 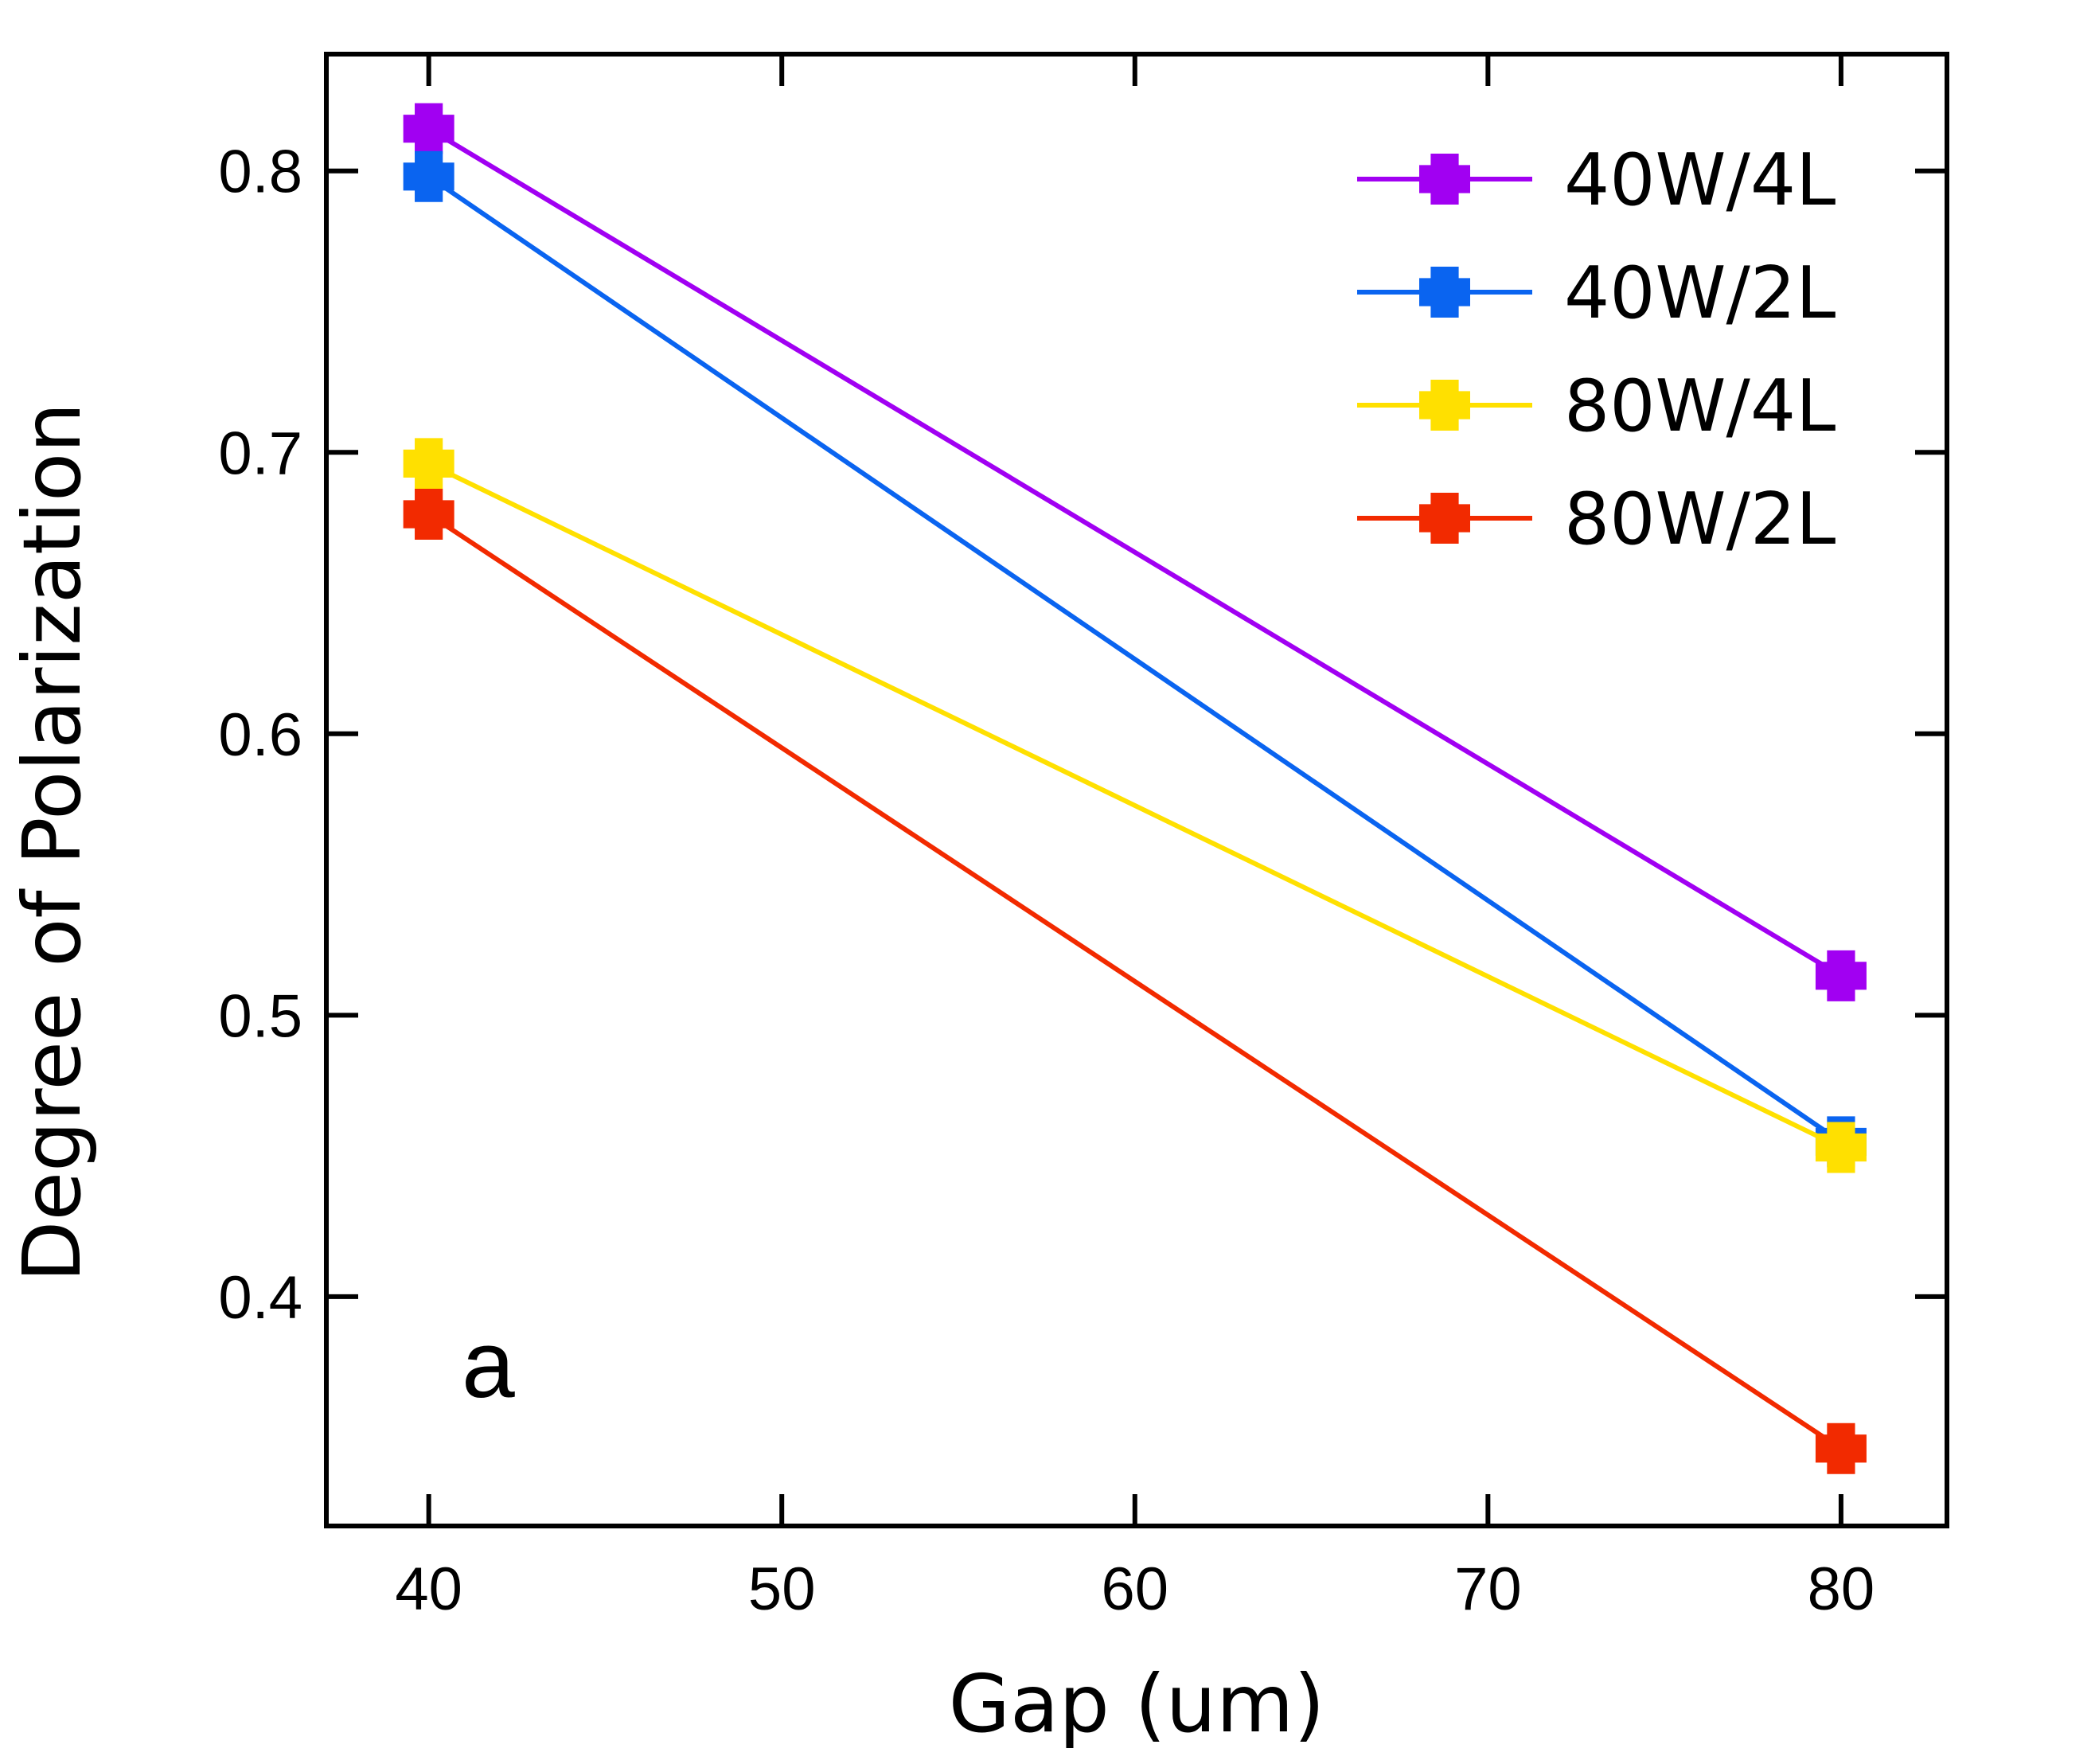 I want to click on legend-marker-40W/4L, so click(x=1444, y=179).